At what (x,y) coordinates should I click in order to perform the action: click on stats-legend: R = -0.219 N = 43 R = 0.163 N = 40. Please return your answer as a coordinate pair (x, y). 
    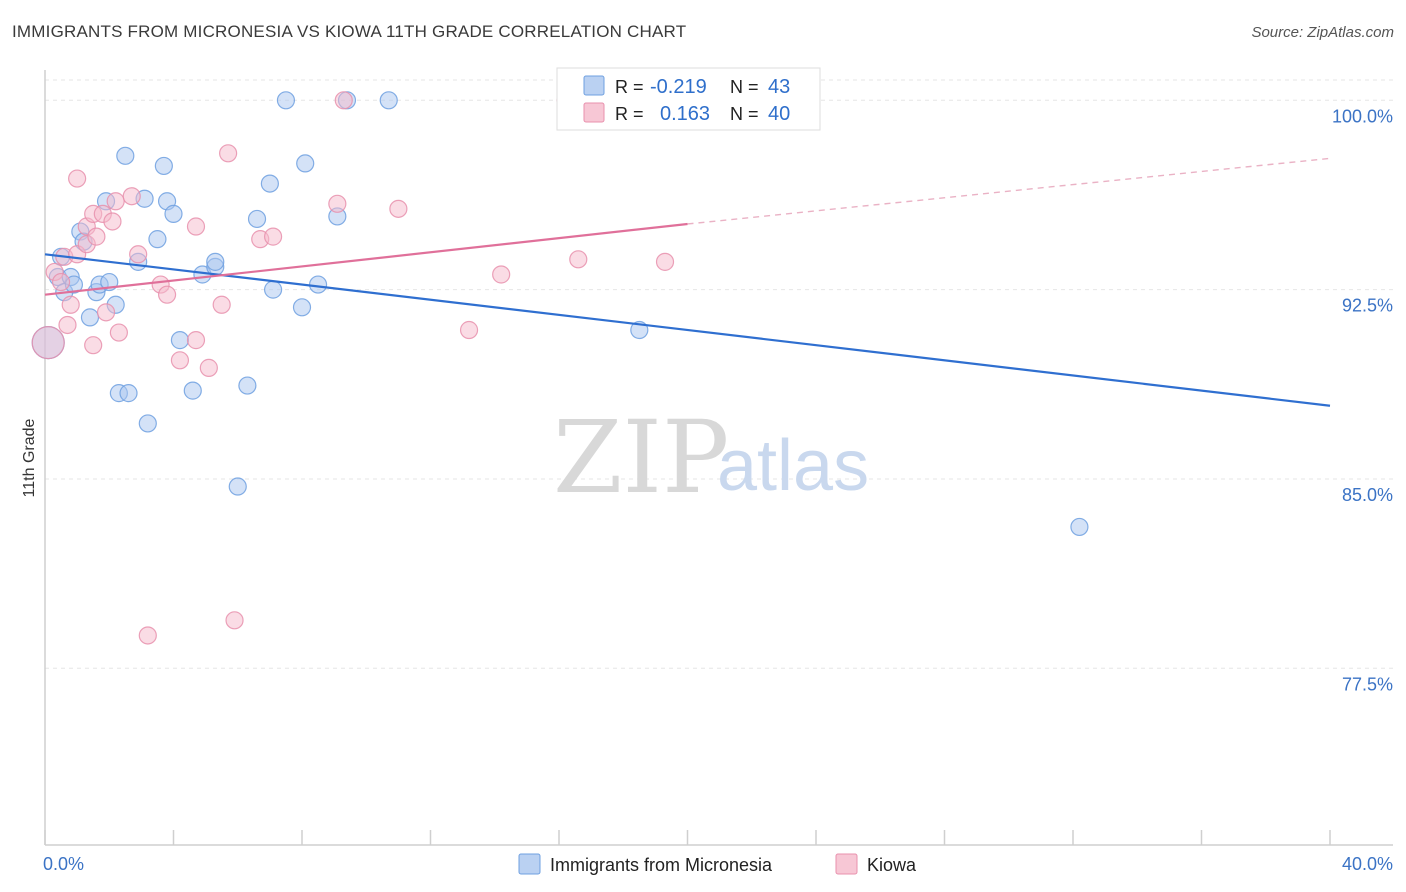
    Looking at the image, I should click on (688, 99).